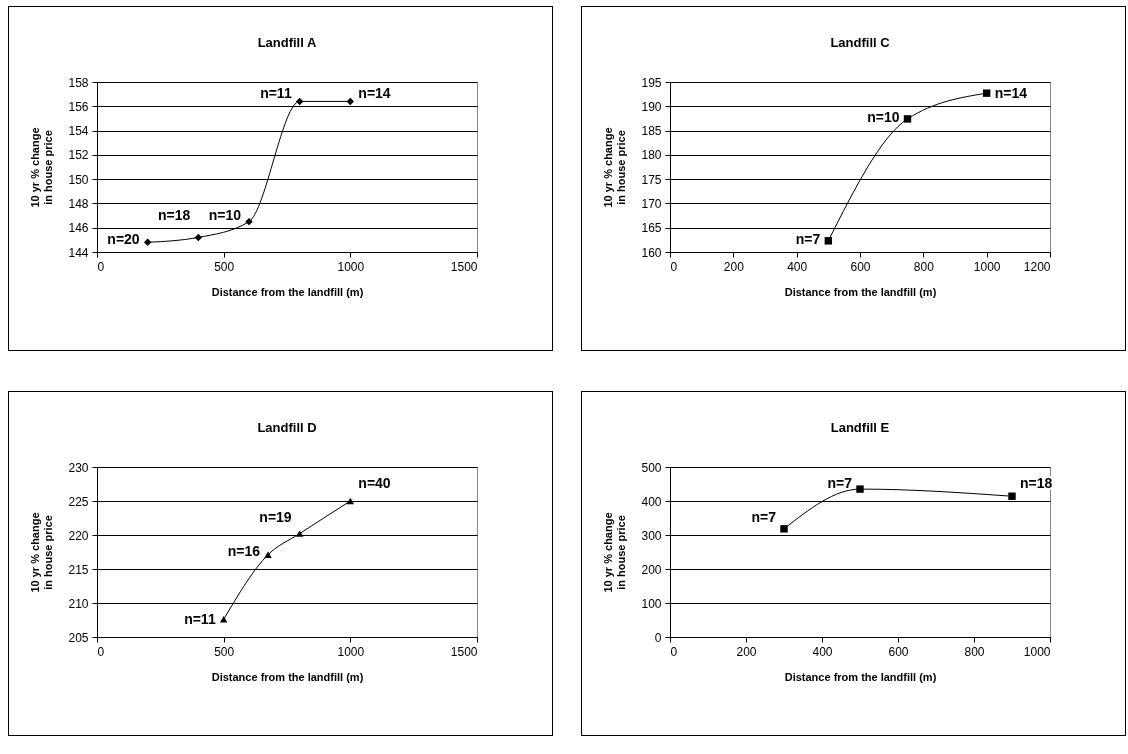  I want to click on y-tick-label: 158, so click(78, 82).